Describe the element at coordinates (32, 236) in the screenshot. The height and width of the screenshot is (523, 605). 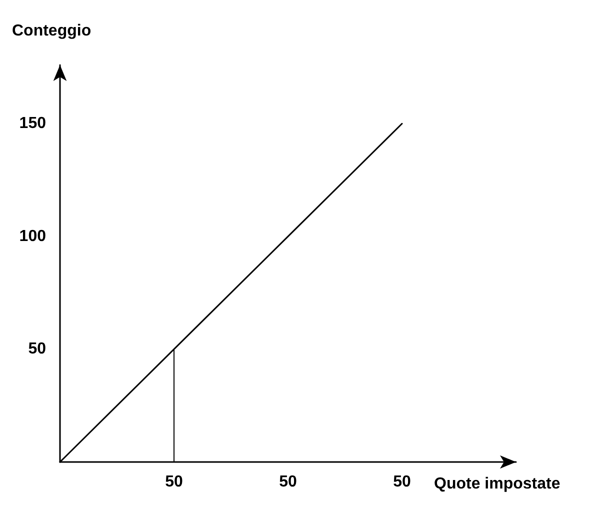
I see `y-tick-label: 100` at that location.